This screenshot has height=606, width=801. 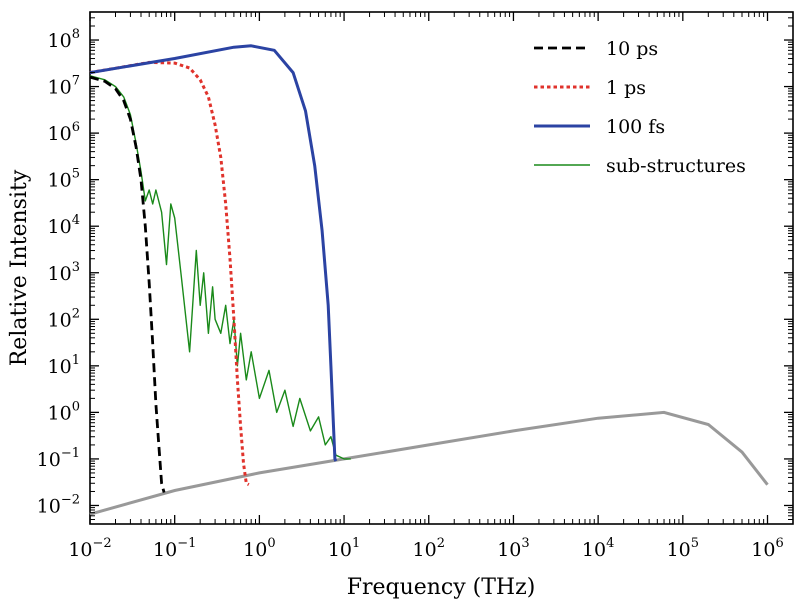 What do you see at coordinates (513, 548) in the screenshot?
I see `x-tick-label-5: 10³` at bounding box center [513, 548].